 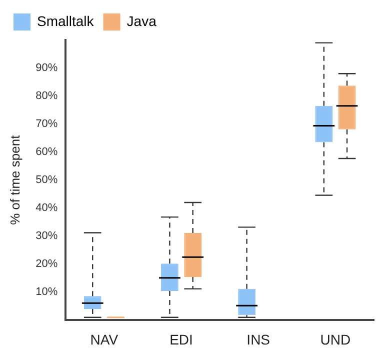 I want to click on y-tick-label: 40%, so click(x=47, y=208).